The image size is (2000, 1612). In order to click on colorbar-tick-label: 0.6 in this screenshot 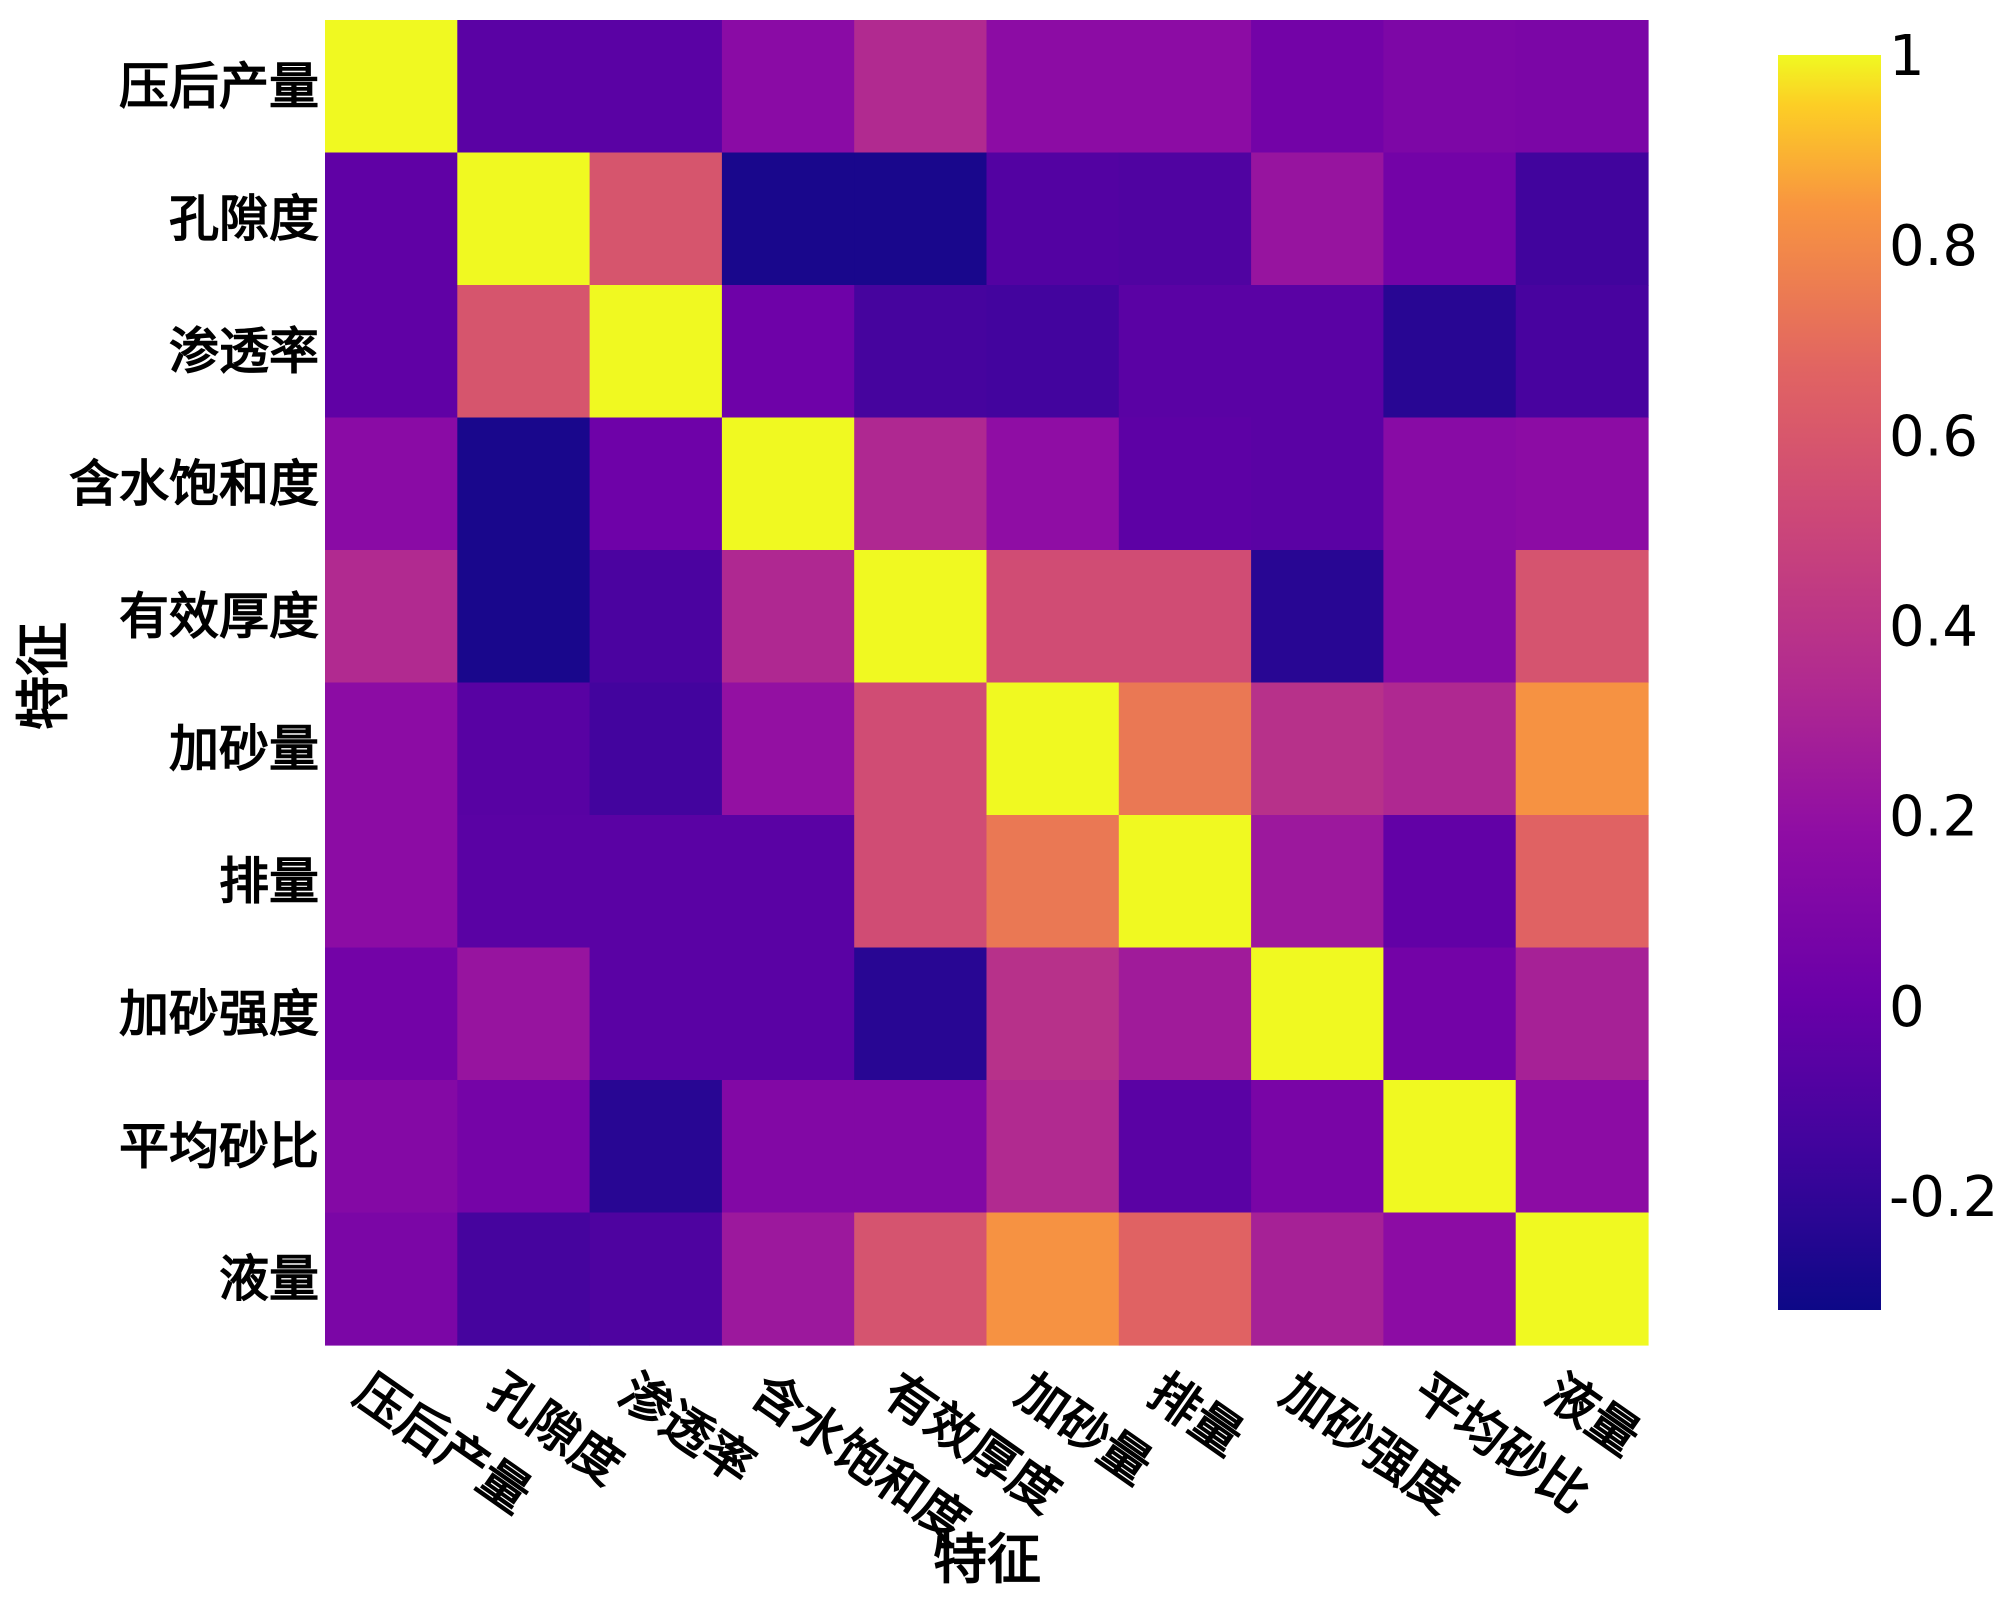, I will do `click(1933, 436)`.